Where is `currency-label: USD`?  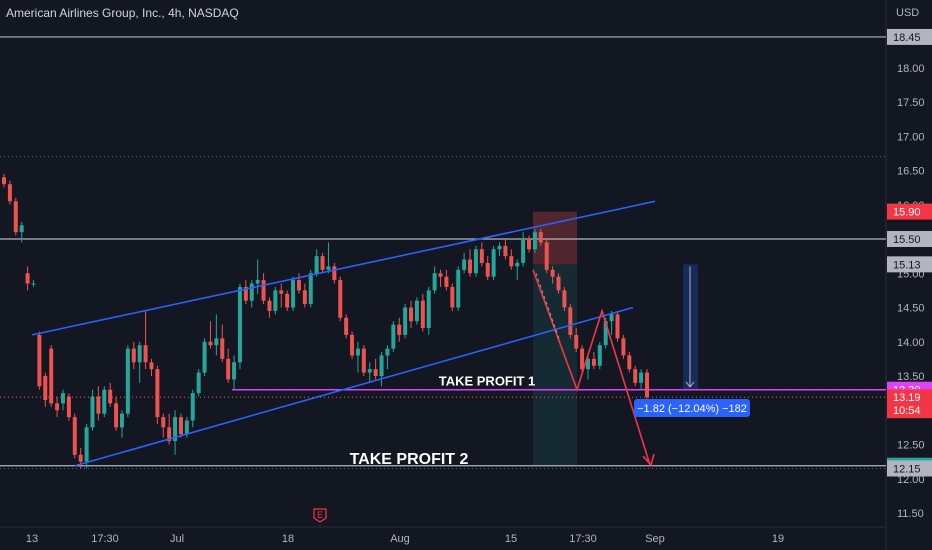 currency-label: USD is located at coordinates (907, 13).